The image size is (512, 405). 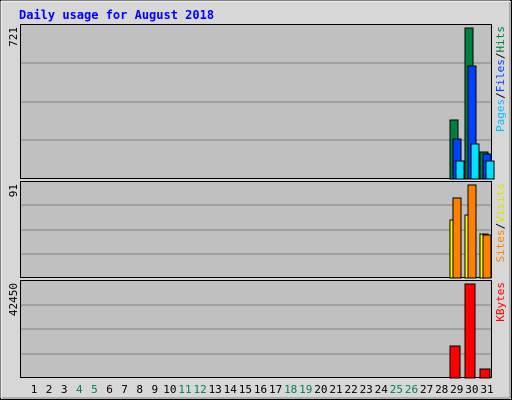 I want to click on x-tick-label-6: 6, so click(x=109, y=389).